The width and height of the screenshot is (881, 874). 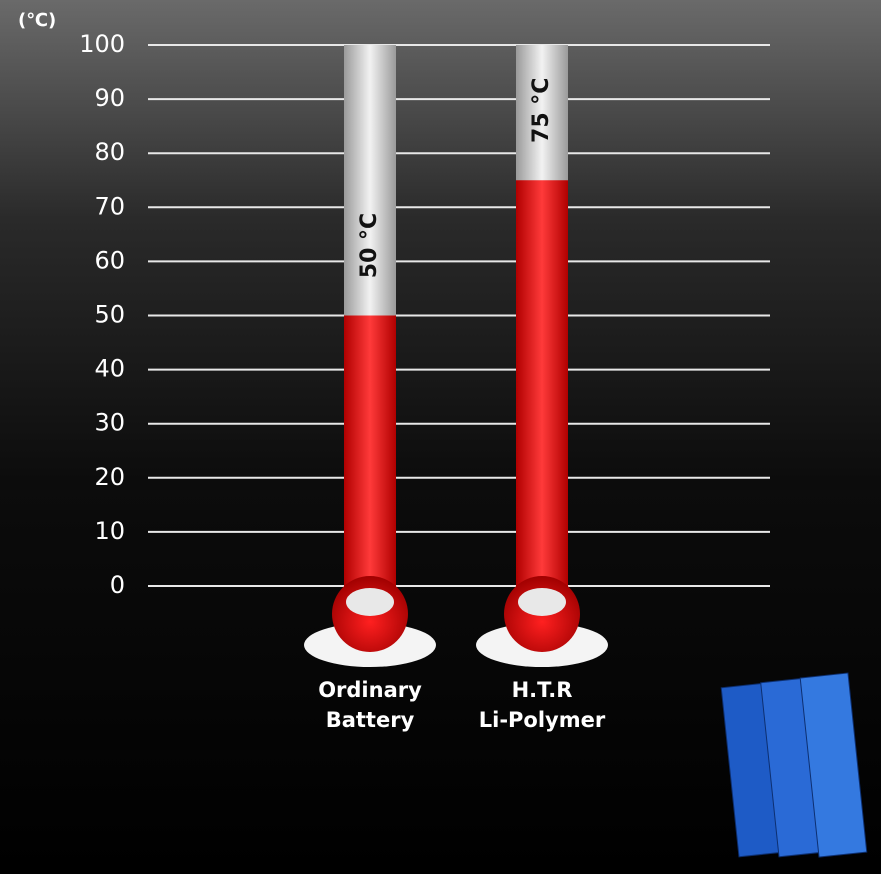 What do you see at coordinates (102, 44) in the screenshot?
I see `y-tick-label: 100` at bounding box center [102, 44].